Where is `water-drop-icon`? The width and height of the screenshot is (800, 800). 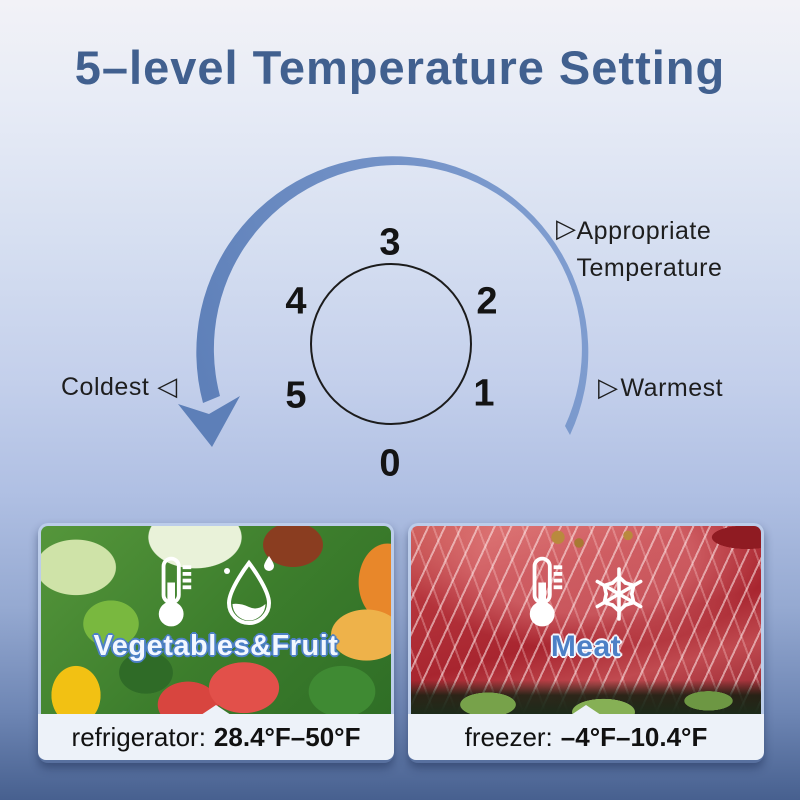 water-drop-icon is located at coordinates (249, 590).